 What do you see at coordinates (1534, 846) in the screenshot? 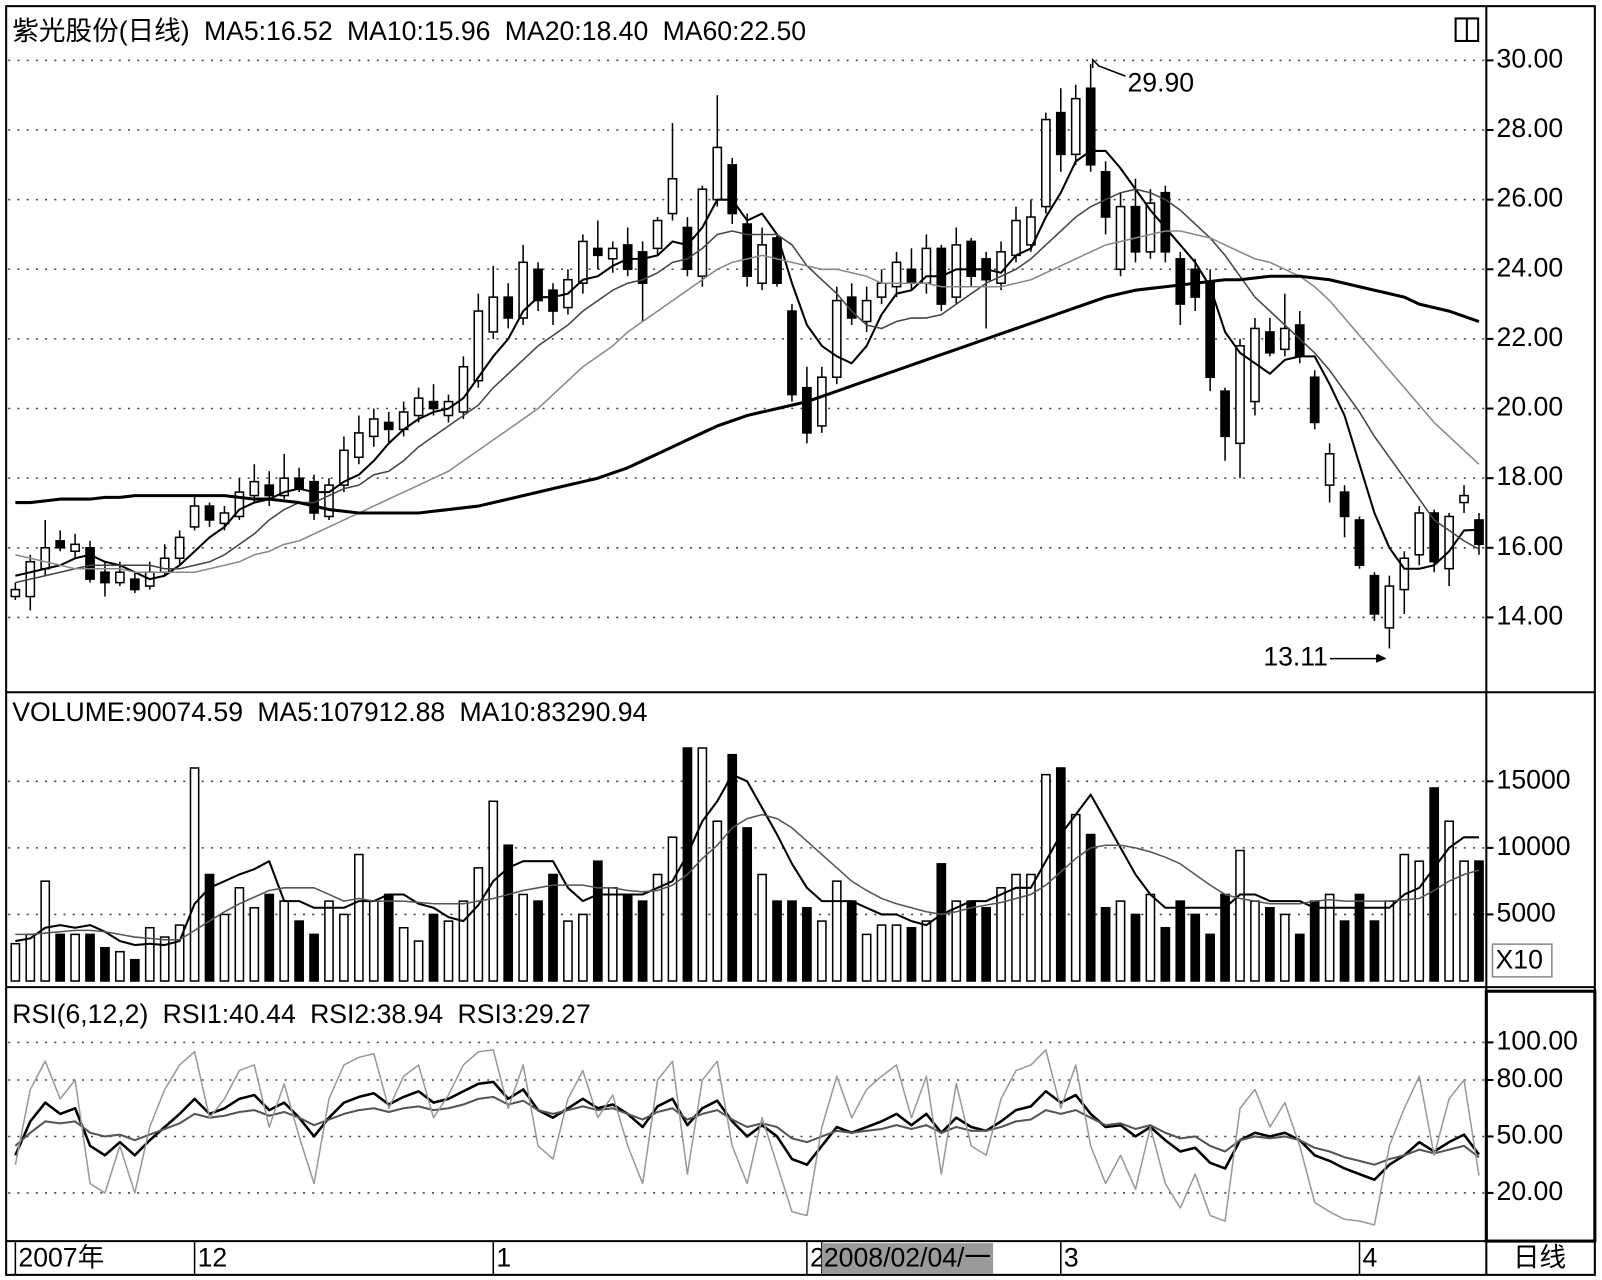
I see `y-tick-label: 10000` at bounding box center [1534, 846].